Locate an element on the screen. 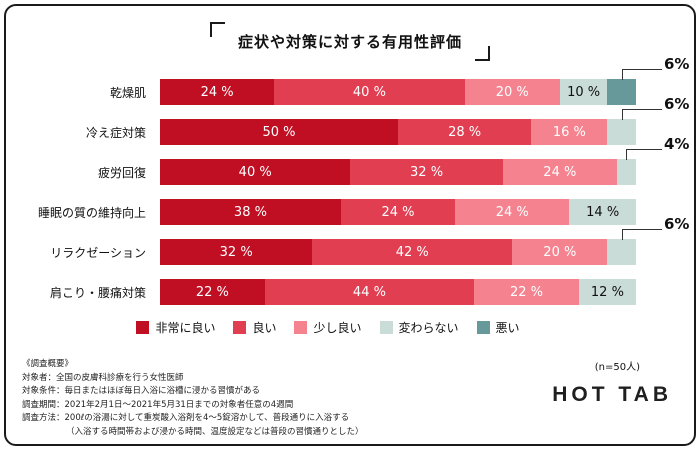  hottab-logo: HOT TAB is located at coordinates (612, 394).